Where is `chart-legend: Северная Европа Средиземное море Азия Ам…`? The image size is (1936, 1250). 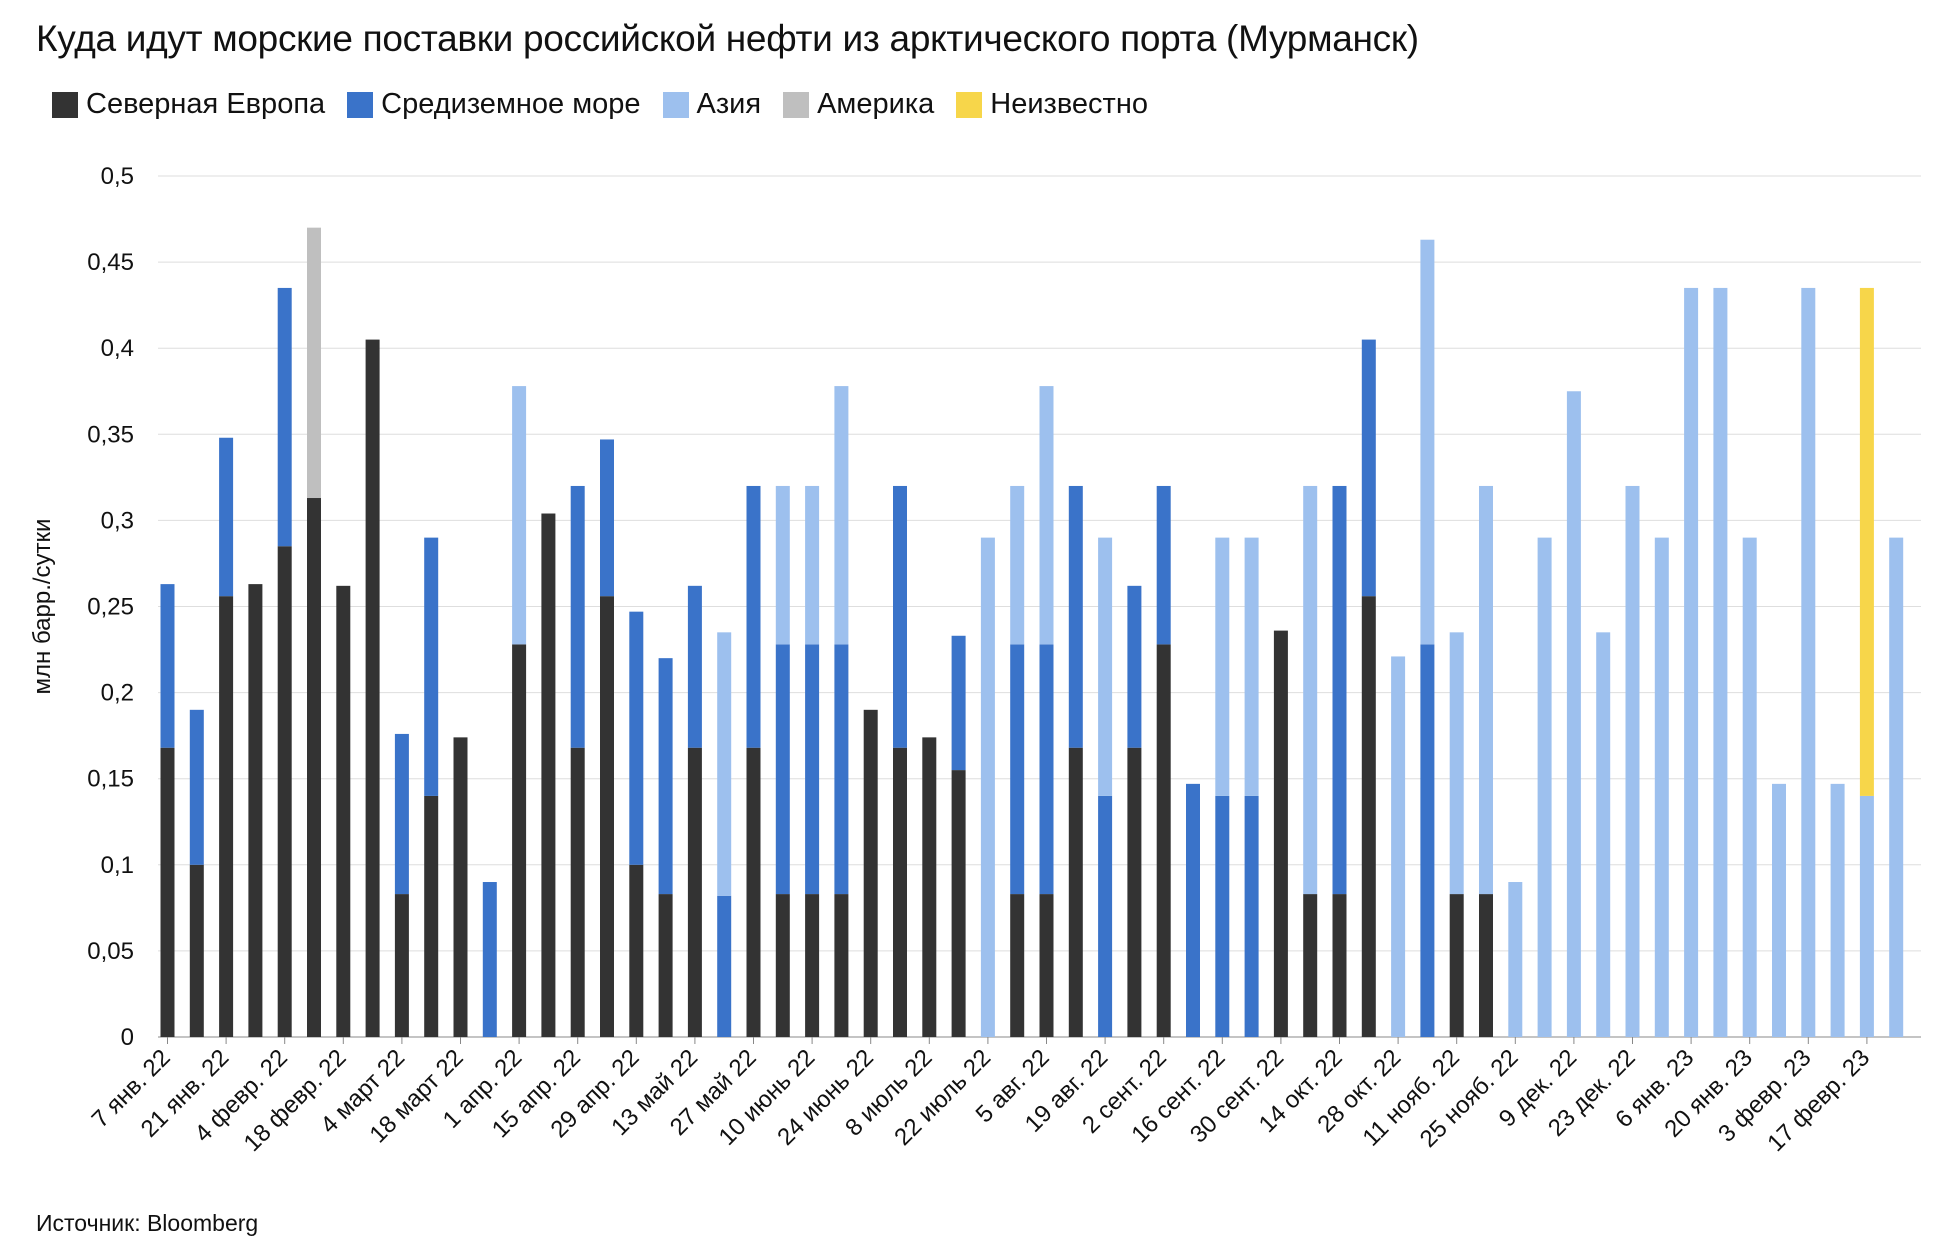 chart-legend: Северная Европа Средиземное море Азия Ам… is located at coordinates (600, 104).